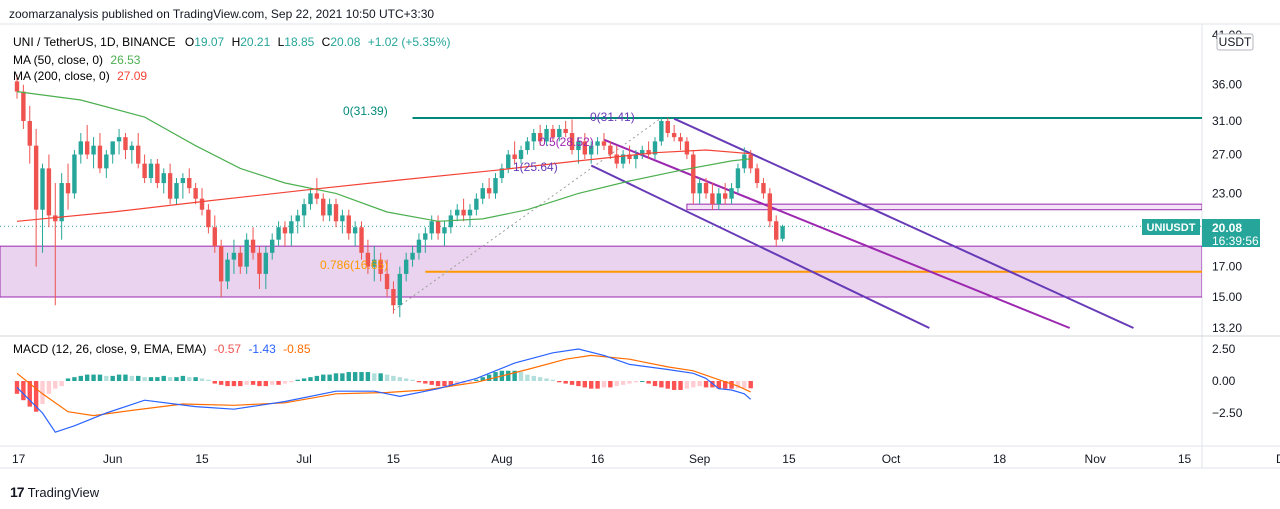 The width and height of the screenshot is (1280, 509). I want to click on macd-layer, so click(383, 390).